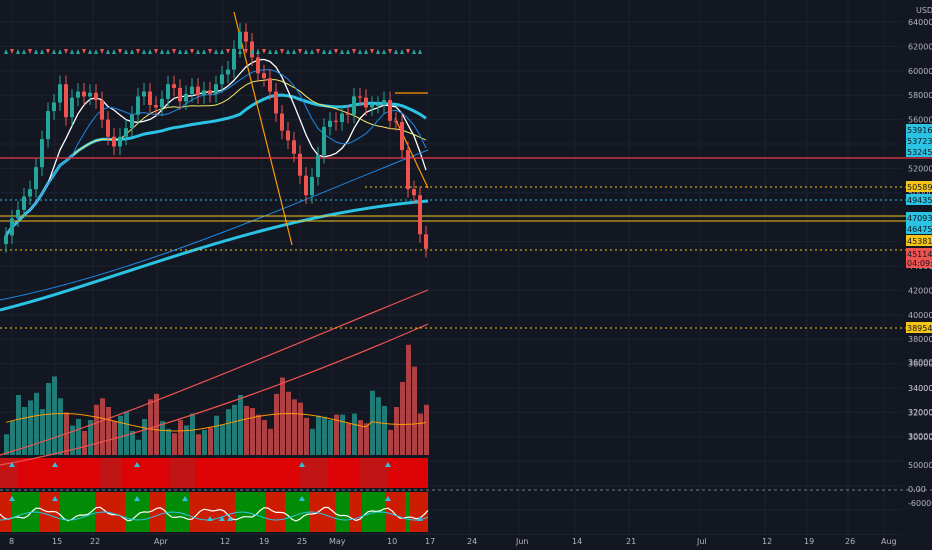 This screenshot has height=550, width=932. What do you see at coordinates (161, 541) in the screenshot?
I see `time-tick-label: Apr` at bounding box center [161, 541].